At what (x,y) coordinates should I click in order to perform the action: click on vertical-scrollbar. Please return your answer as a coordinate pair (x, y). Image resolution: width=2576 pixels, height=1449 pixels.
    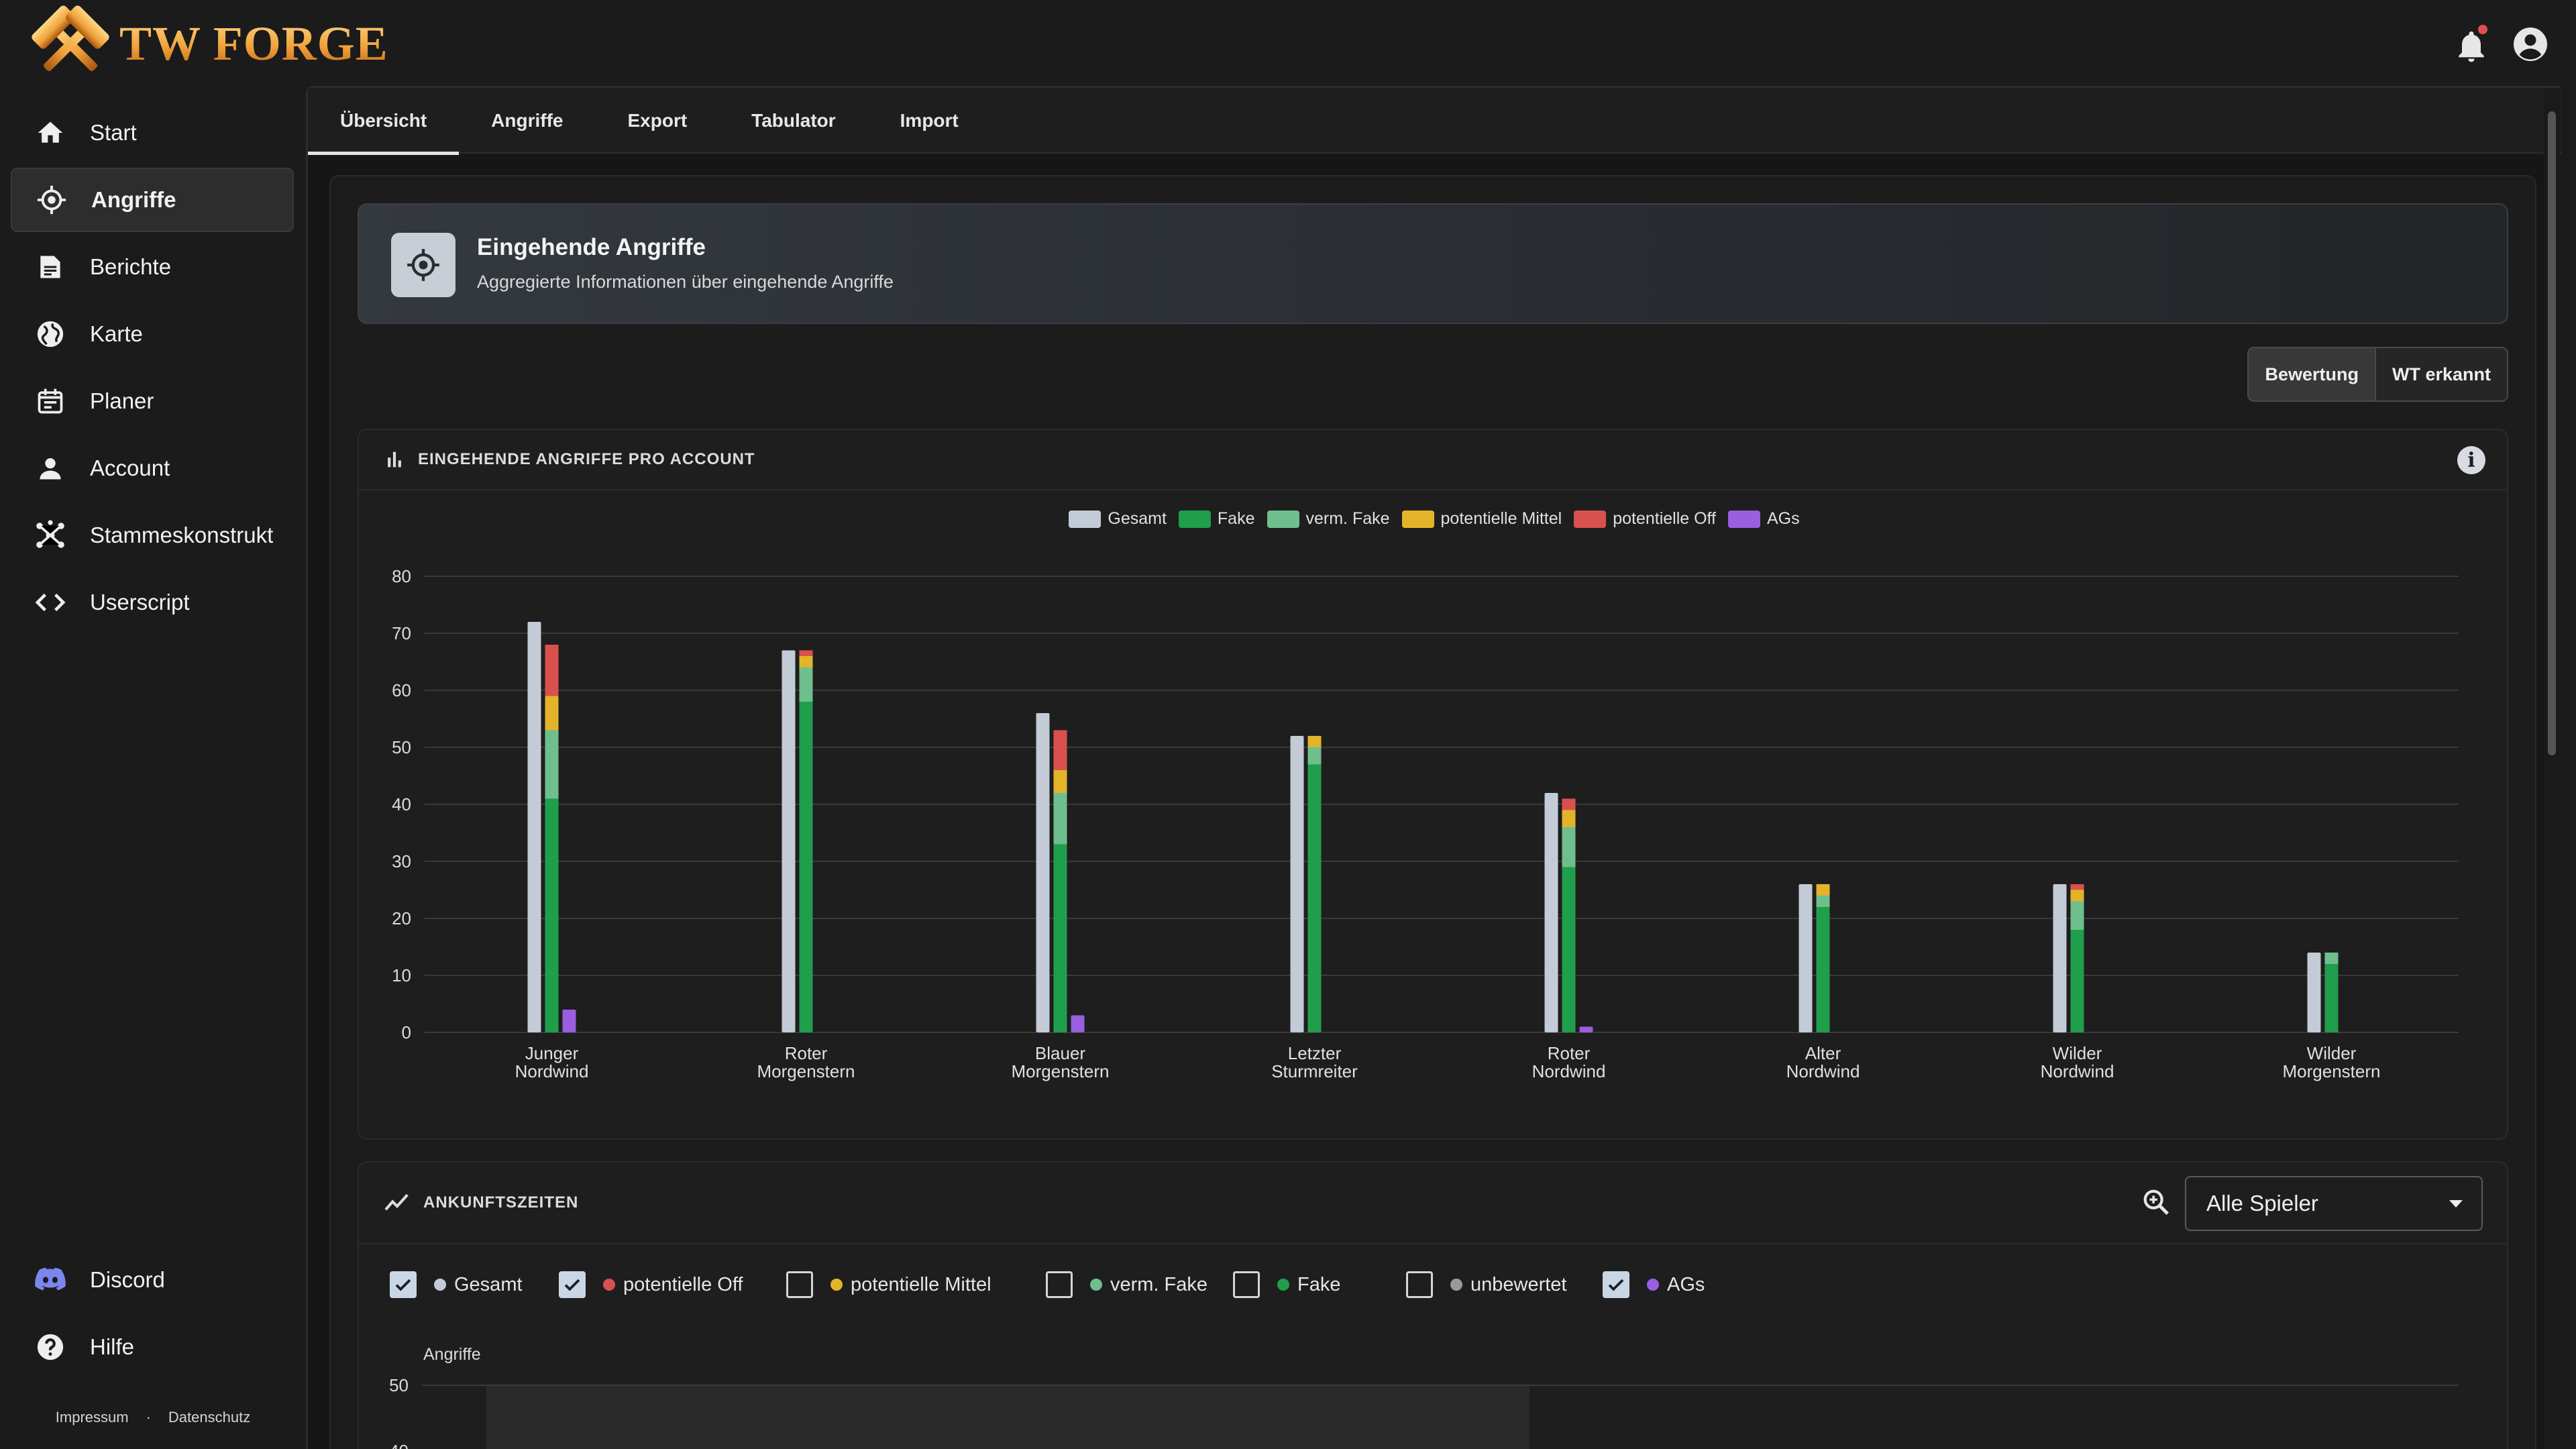
    Looking at the image, I should click on (2552, 768).